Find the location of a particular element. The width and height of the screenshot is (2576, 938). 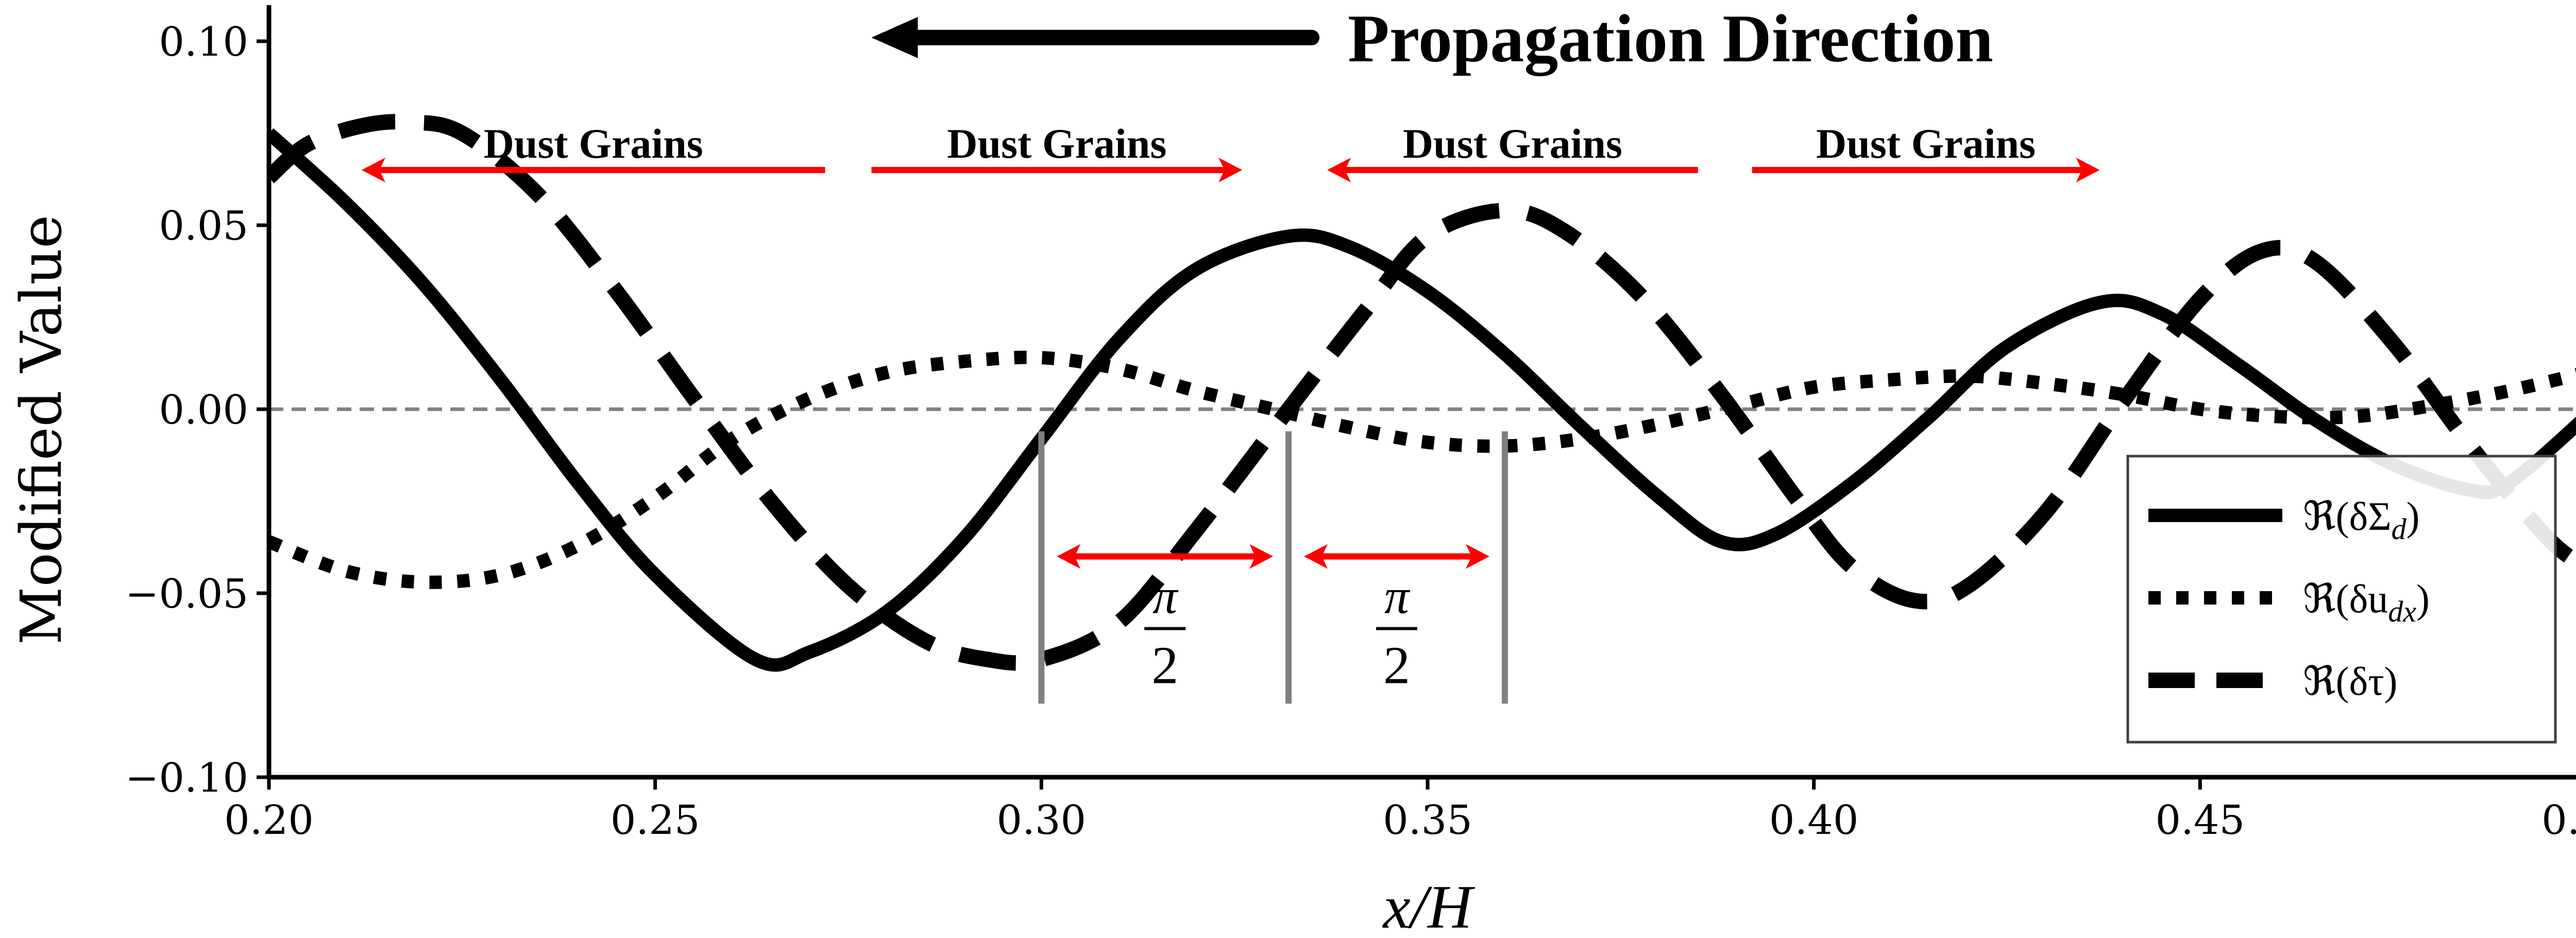

legend-entry-delta-sigma-d-label: ℜ(δΣd) is located at coordinates (2361, 520).